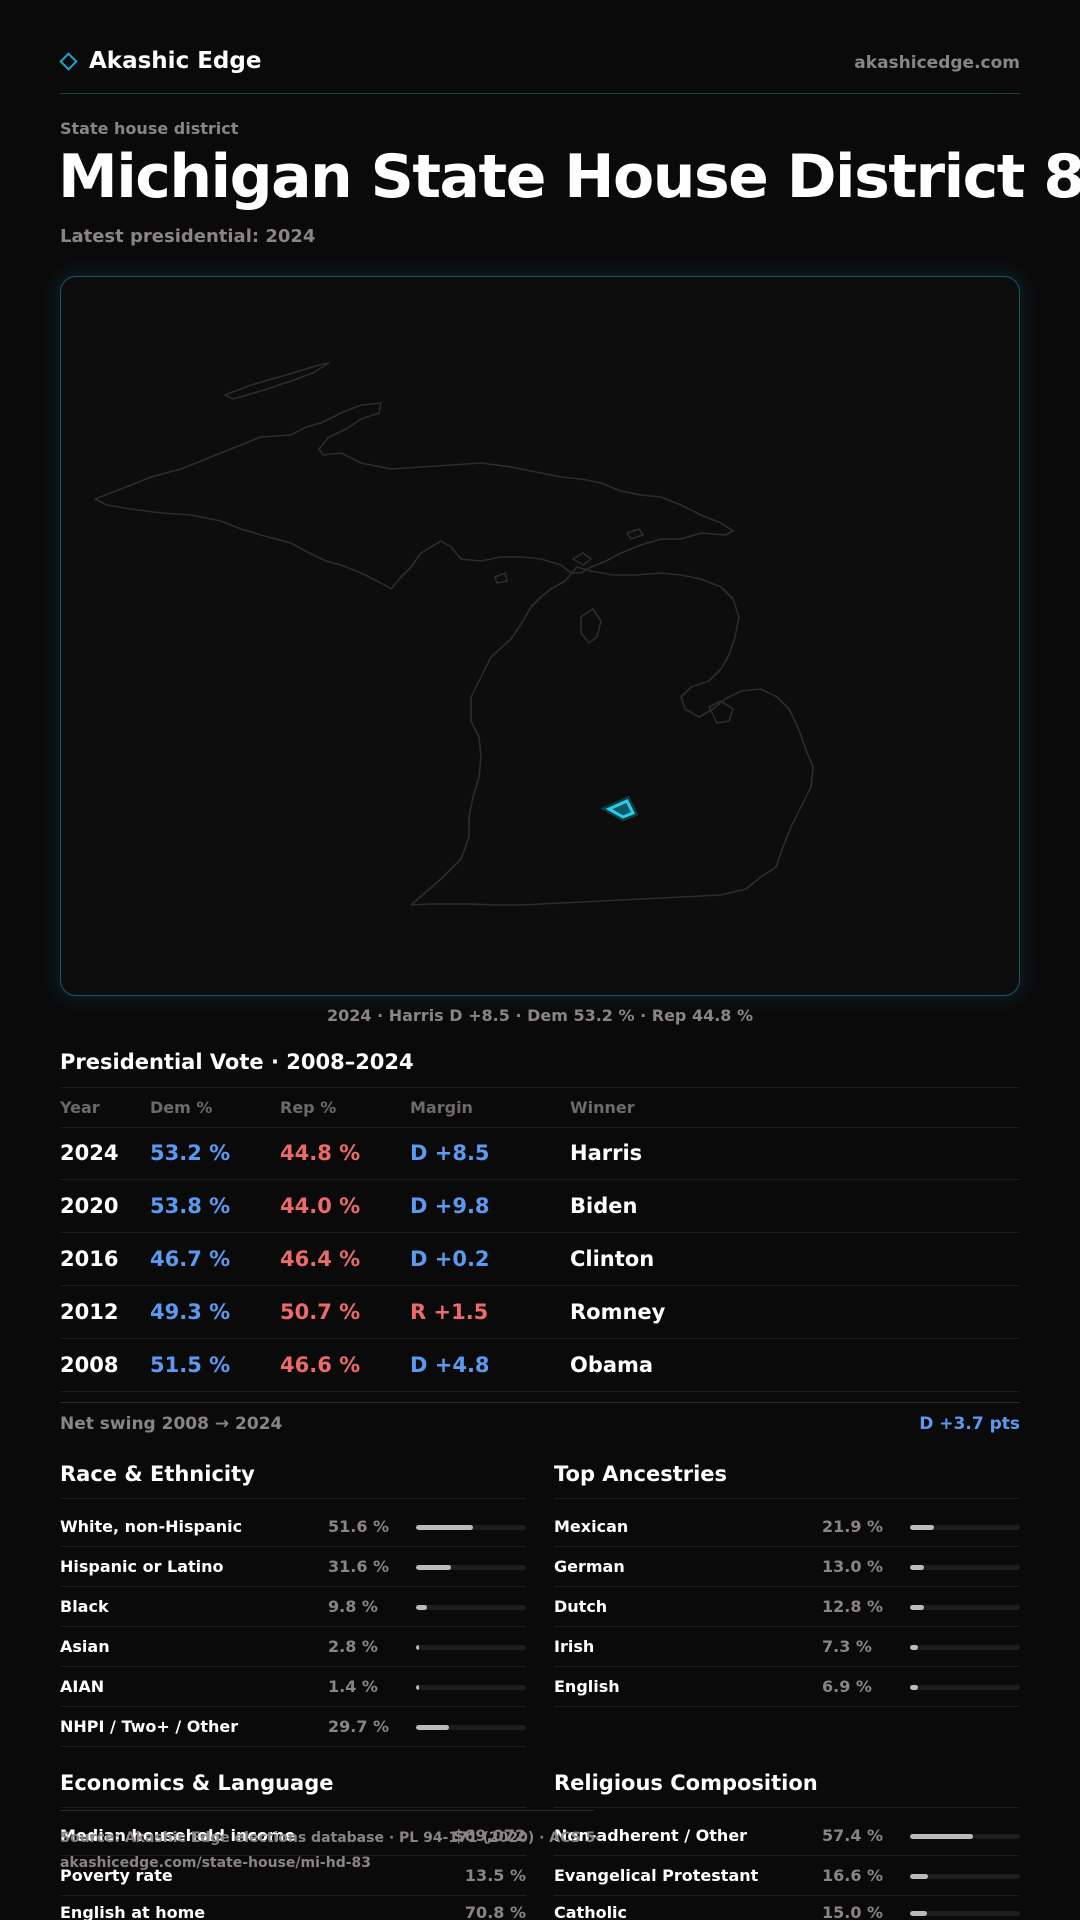 The width and height of the screenshot is (1080, 1920). What do you see at coordinates (651, 1835) in the screenshot?
I see `religion-label: Non-adherent / Other` at bounding box center [651, 1835].